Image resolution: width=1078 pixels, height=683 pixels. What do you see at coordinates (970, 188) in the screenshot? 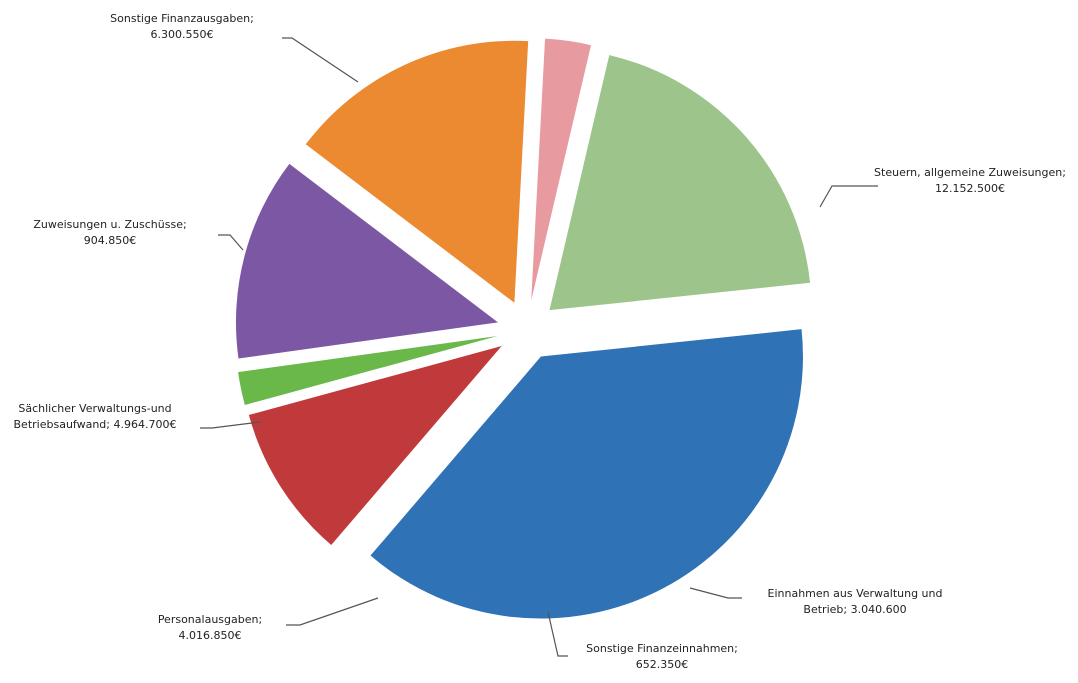
I see `slice-label-line2: 12.152.500€` at bounding box center [970, 188].